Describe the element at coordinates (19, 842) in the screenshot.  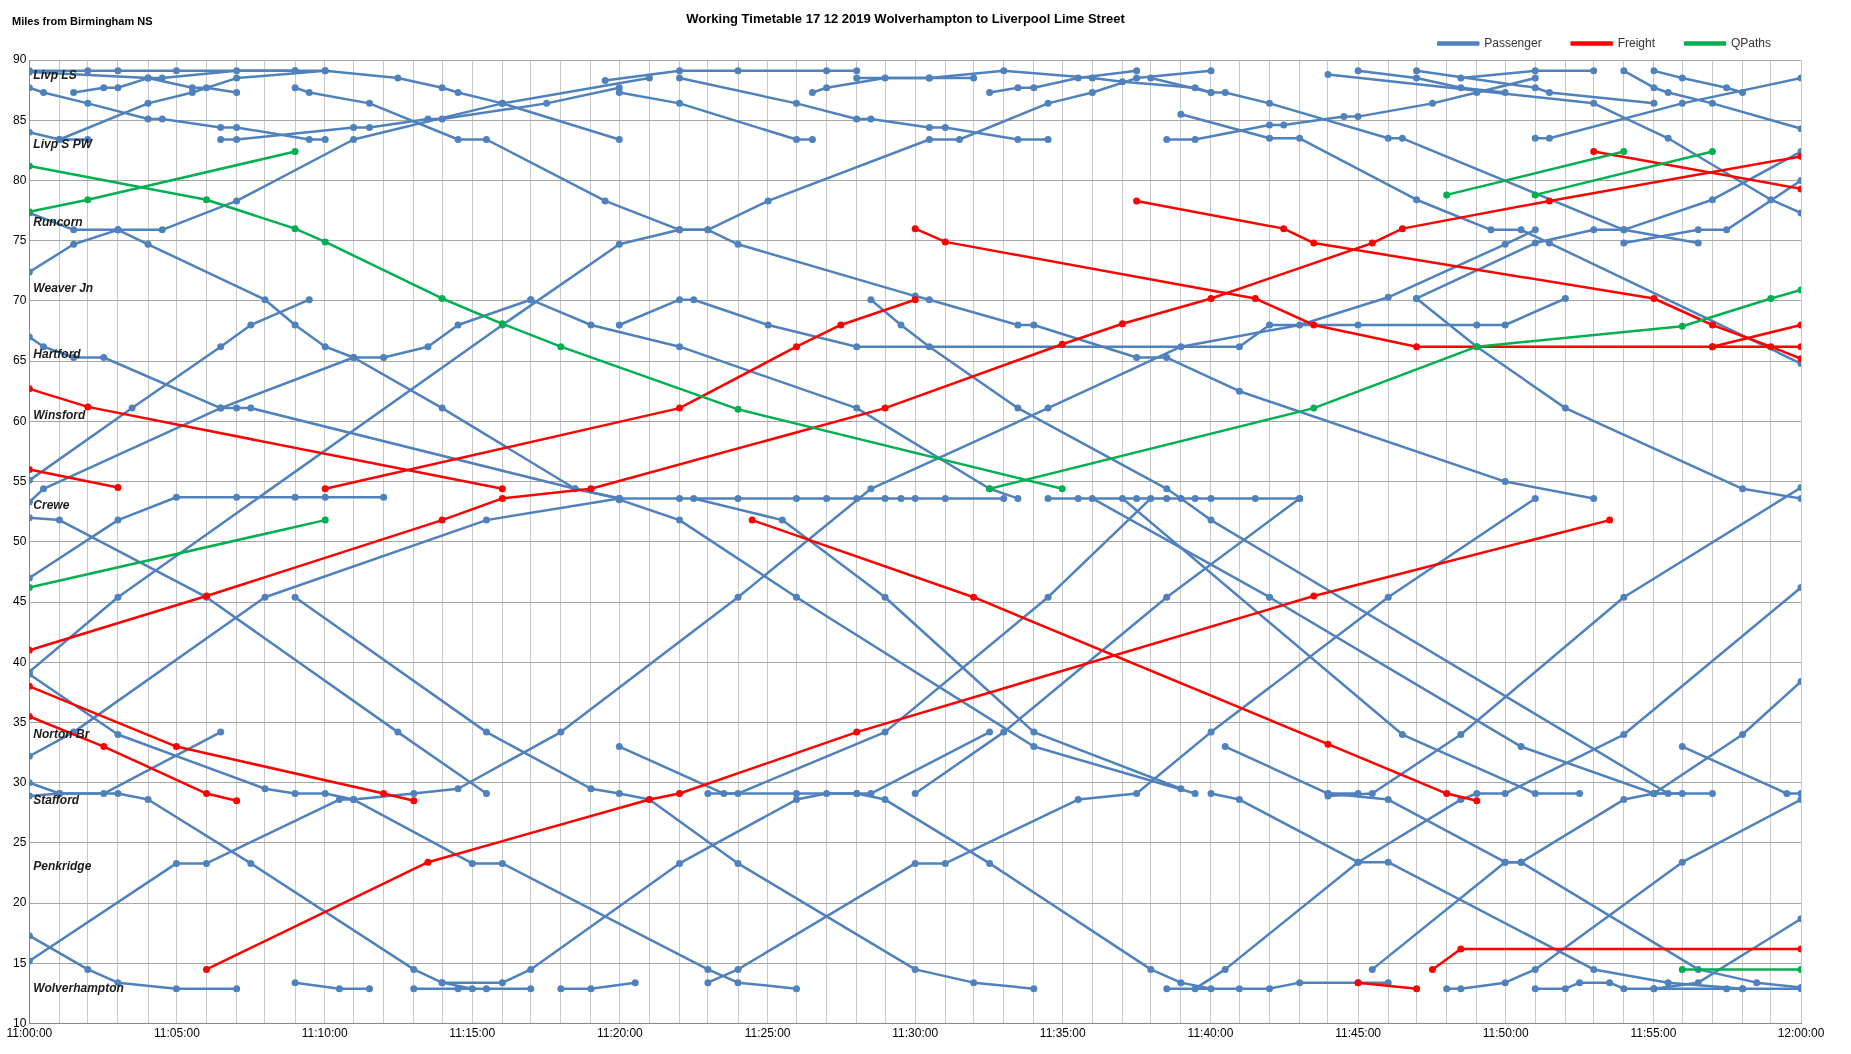
I see `y-tick-label: 25` at that location.